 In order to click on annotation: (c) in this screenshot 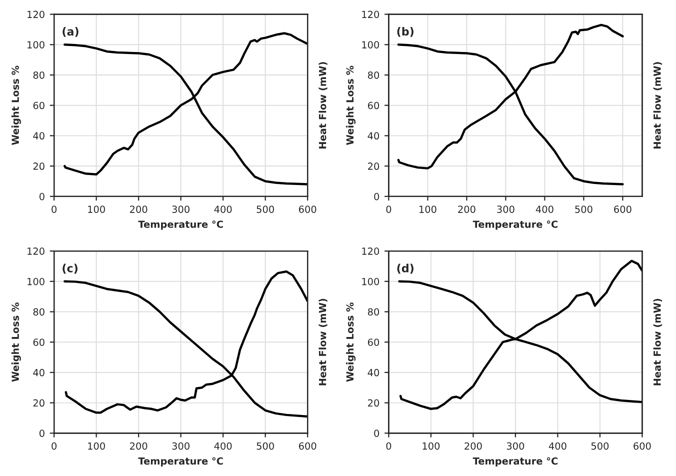, I will do `click(70, 269)`.